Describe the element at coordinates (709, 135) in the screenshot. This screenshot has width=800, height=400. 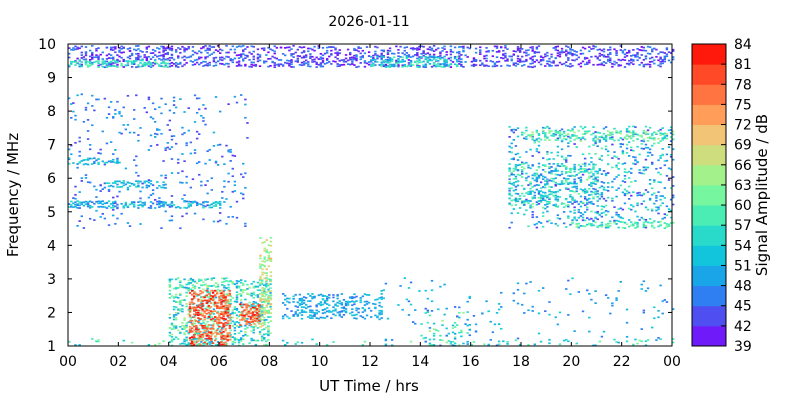
I see `colorbar-band` at that location.